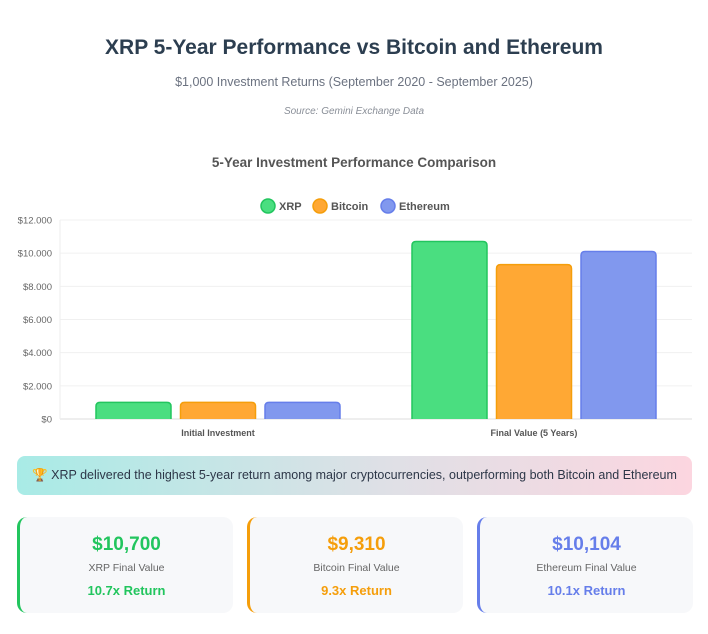 Image resolution: width=708 pixels, height=634 pixels. What do you see at coordinates (35, 254) in the screenshot?
I see `y-tick-label: $10.000` at bounding box center [35, 254].